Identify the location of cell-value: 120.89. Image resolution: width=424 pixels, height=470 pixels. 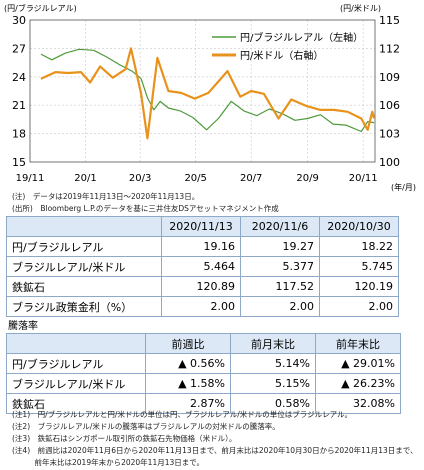
(201, 286).